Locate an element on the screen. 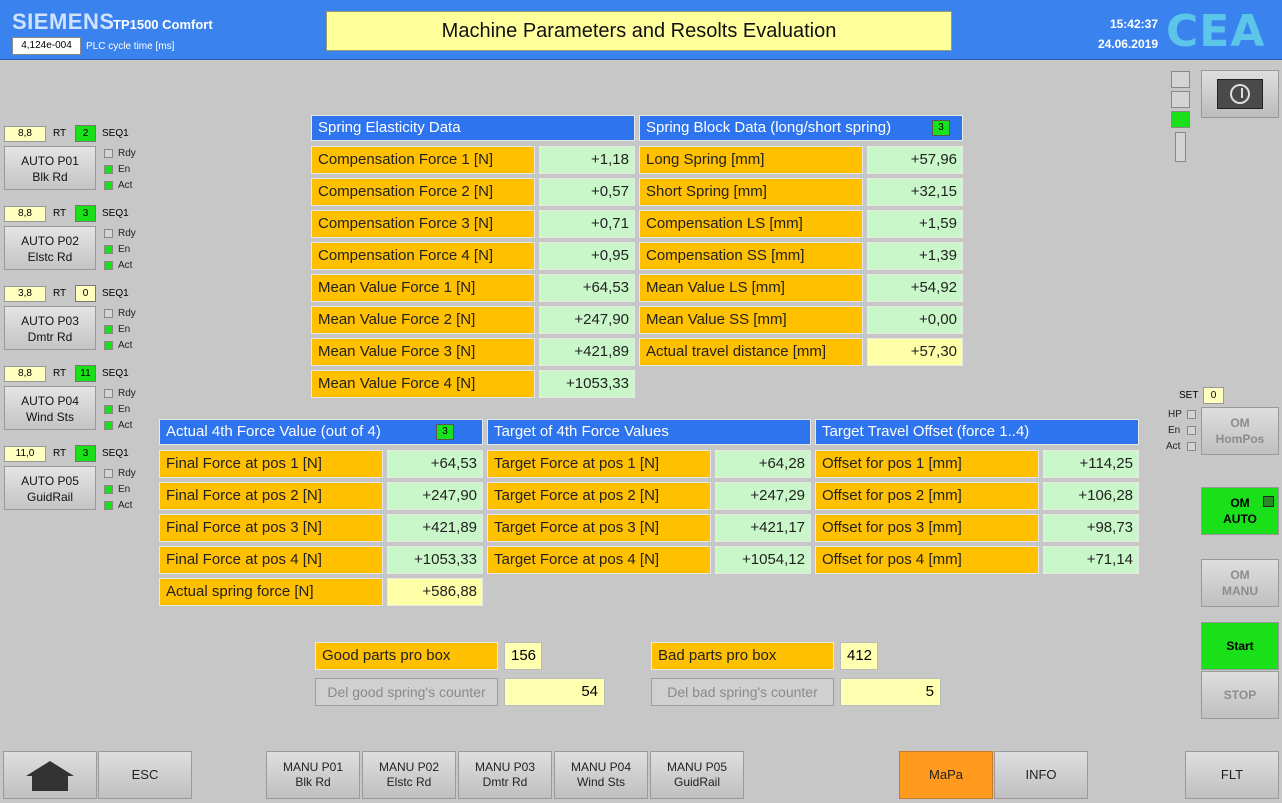 The image size is (1282, 803). manu-p05-button: MANU P05 GuidRail is located at coordinates (697, 775).